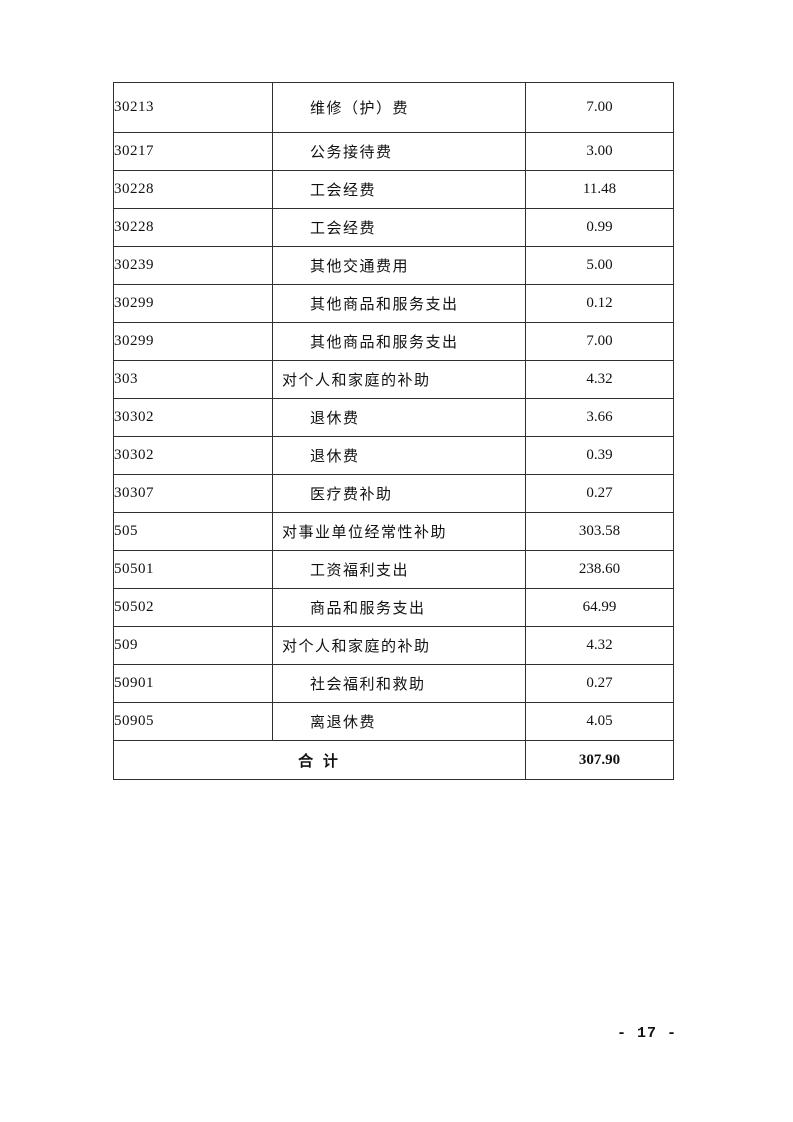 This screenshot has height=1122, width=793. What do you see at coordinates (193, 721) in the screenshot?
I see `code-cell: 50905` at bounding box center [193, 721].